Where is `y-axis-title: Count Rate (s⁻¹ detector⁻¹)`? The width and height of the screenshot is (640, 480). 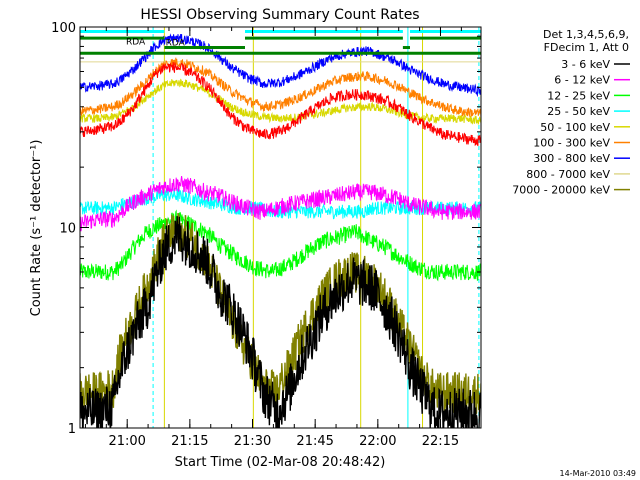
y-axis-title: Count Rate (s⁻¹ detector⁻¹) is located at coordinates (36, 228).